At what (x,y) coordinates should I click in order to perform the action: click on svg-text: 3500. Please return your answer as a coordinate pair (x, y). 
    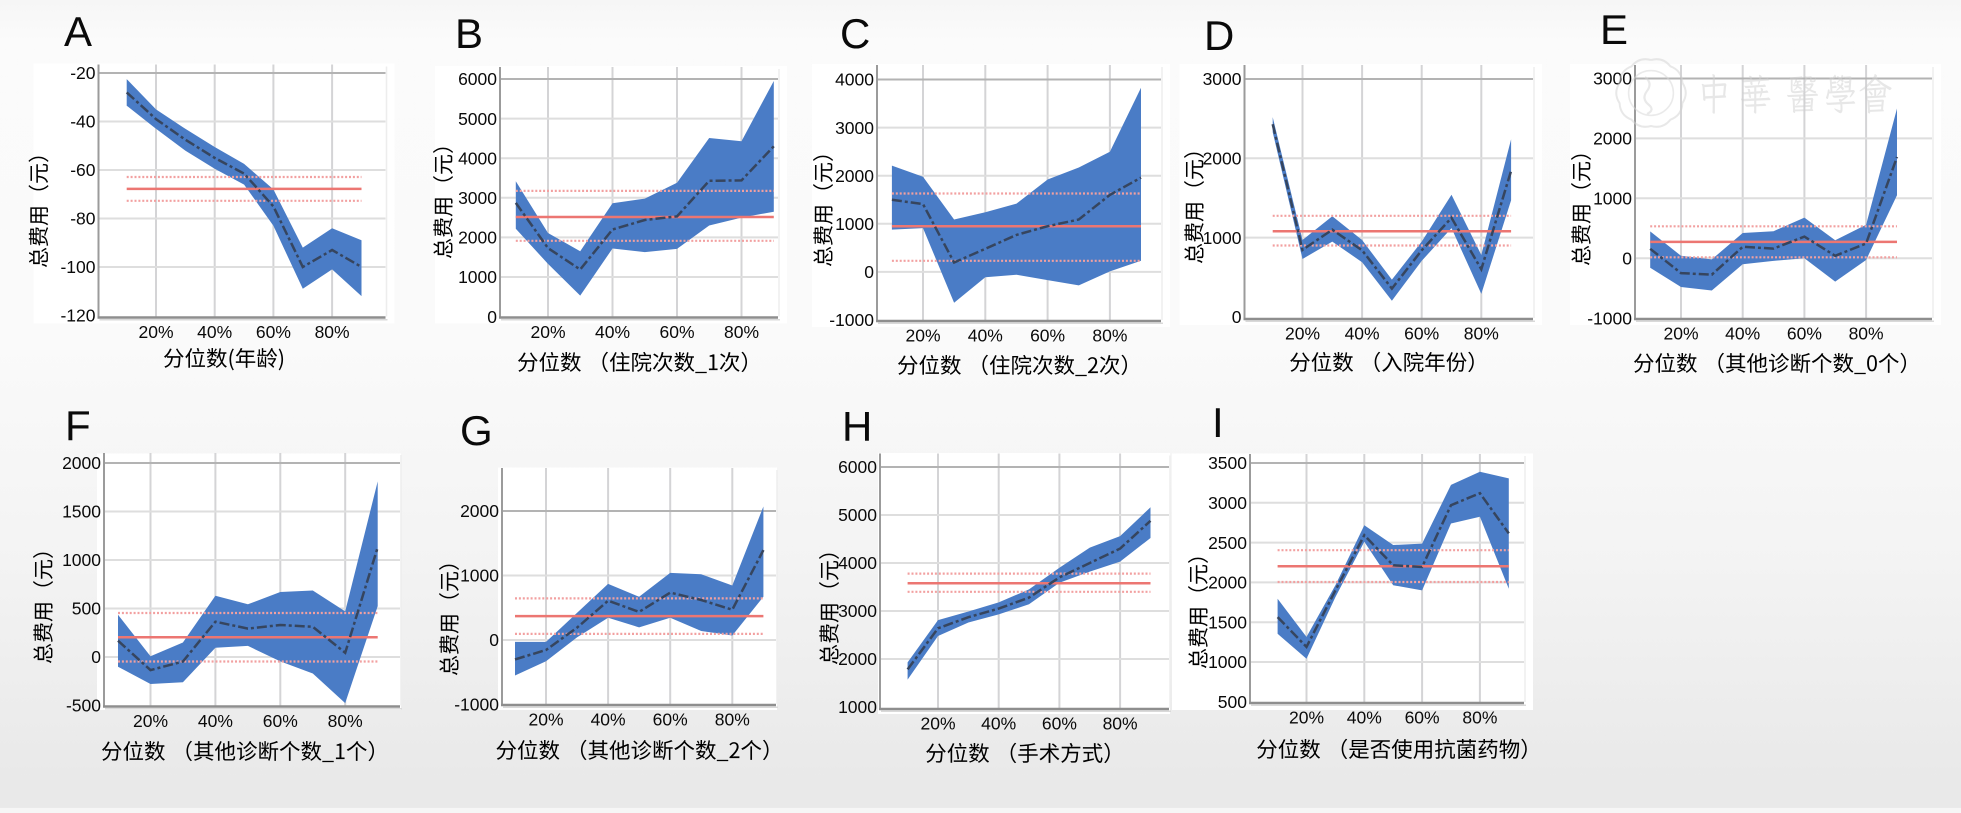
    Looking at the image, I should click on (1227, 463).